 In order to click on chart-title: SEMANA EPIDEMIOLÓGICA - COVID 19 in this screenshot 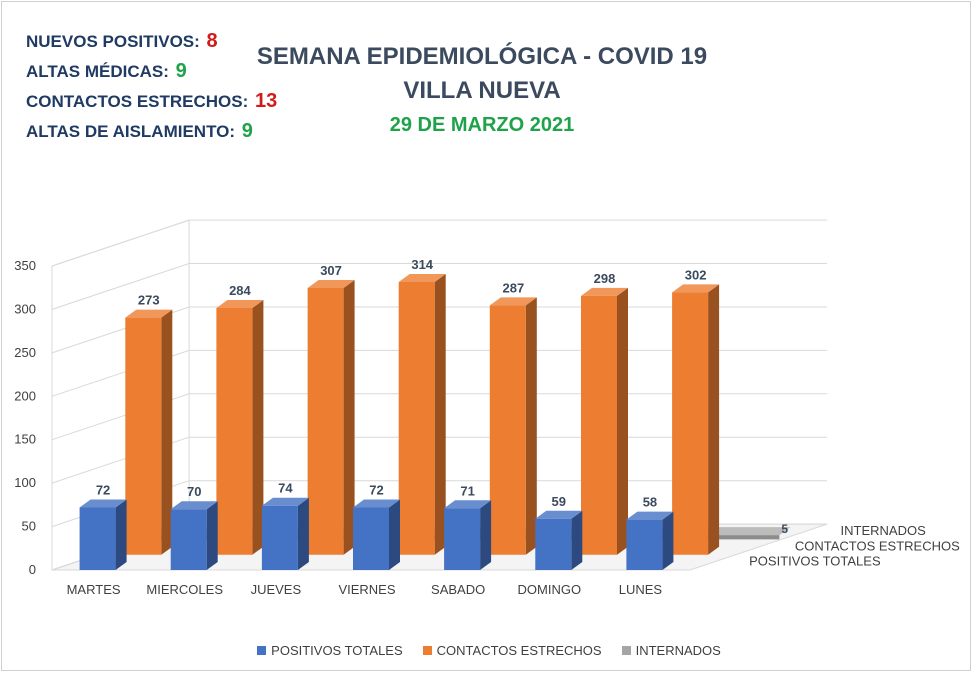, I will do `click(482, 56)`.